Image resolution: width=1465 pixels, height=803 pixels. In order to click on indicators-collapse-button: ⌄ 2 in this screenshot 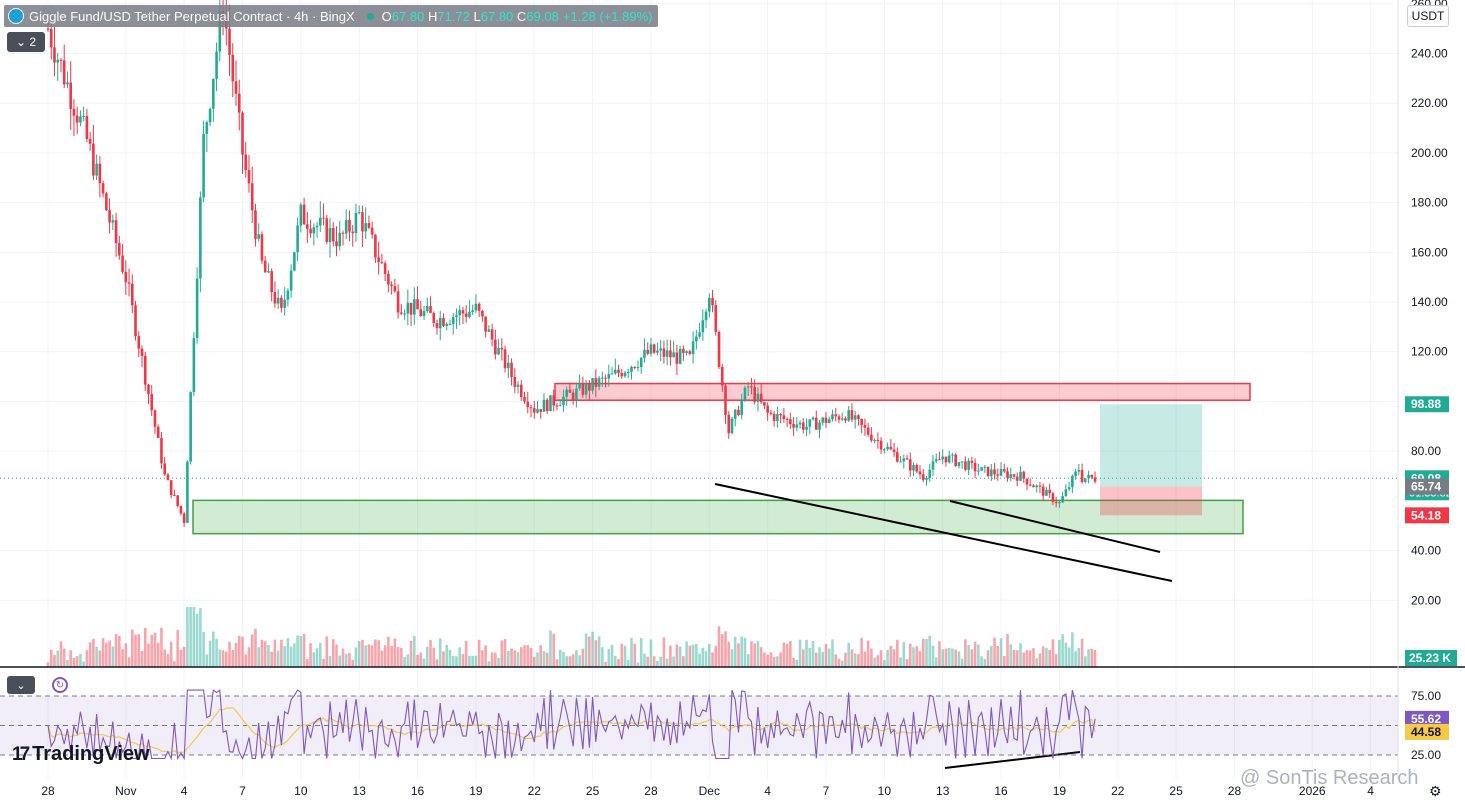, I will do `click(26, 42)`.